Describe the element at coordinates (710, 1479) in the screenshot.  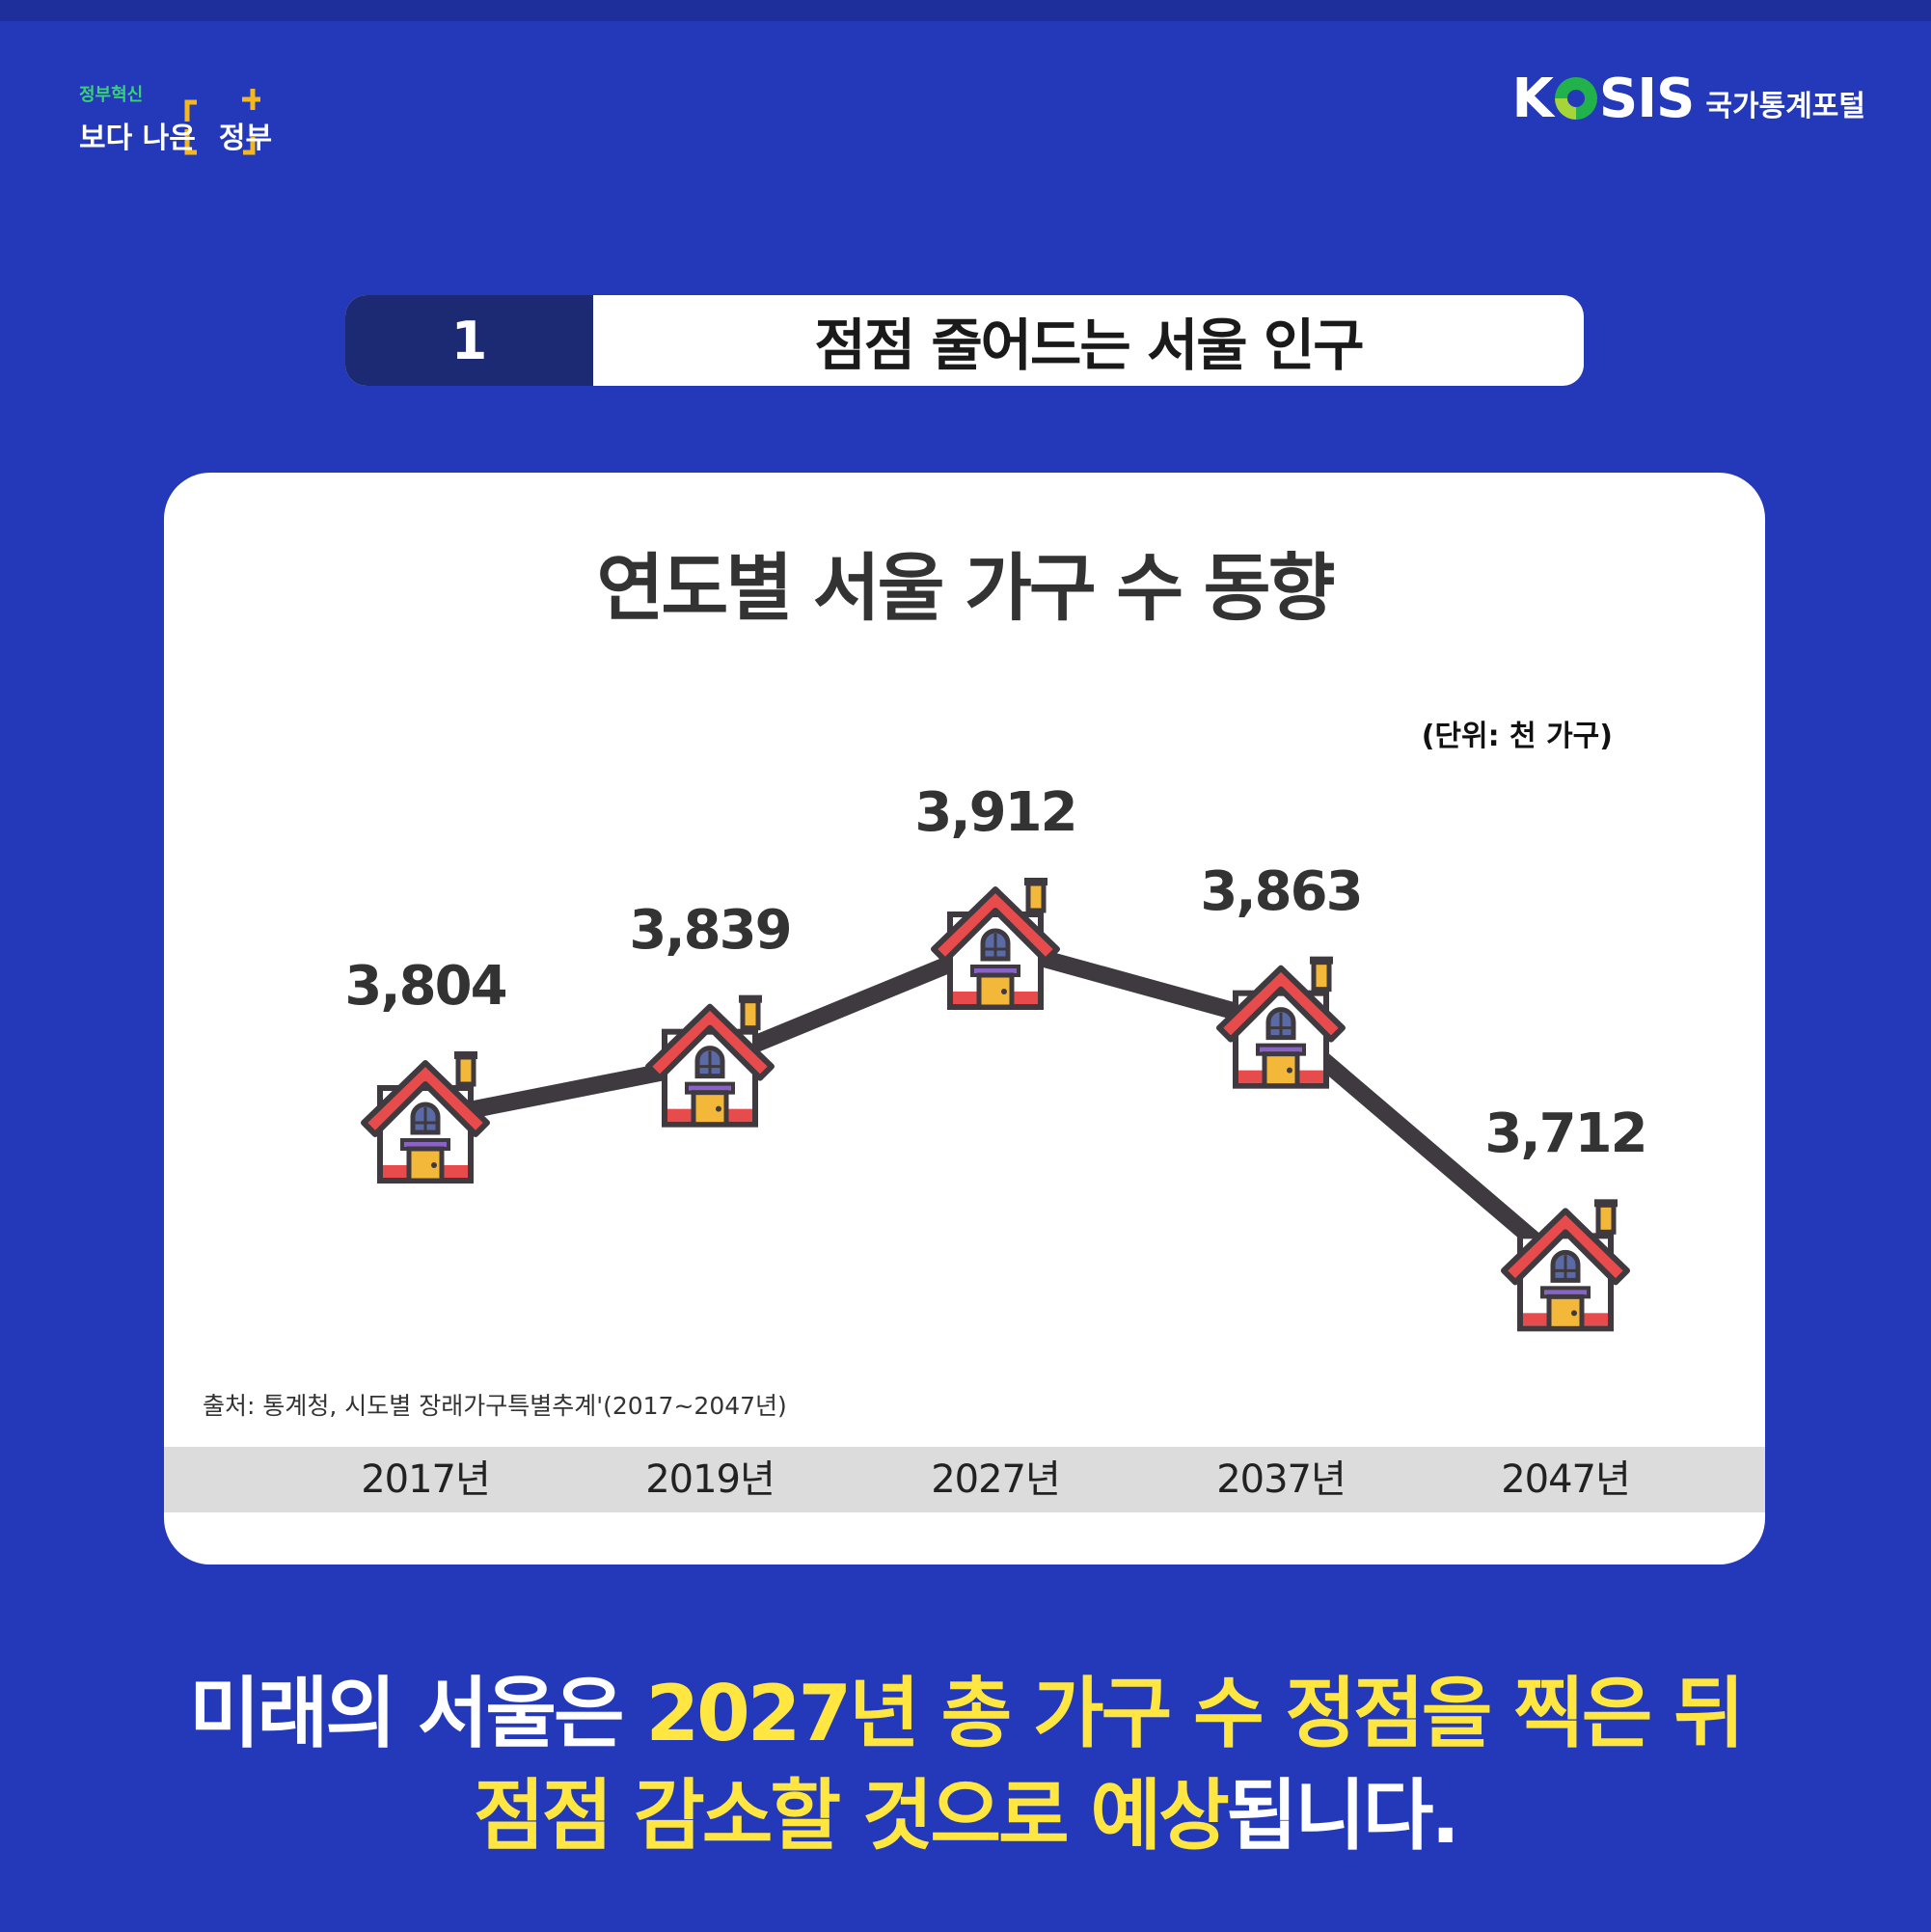
I see `x-tick-label: 2019년` at that location.